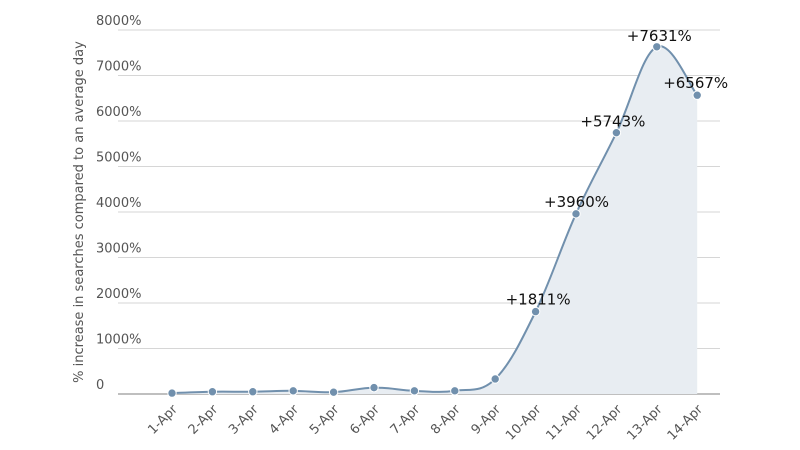 The width and height of the screenshot is (800, 450). Describe the element at coordinates (118, 112) in the screenshot. I see `y-tick-label: 6000%` at that location.